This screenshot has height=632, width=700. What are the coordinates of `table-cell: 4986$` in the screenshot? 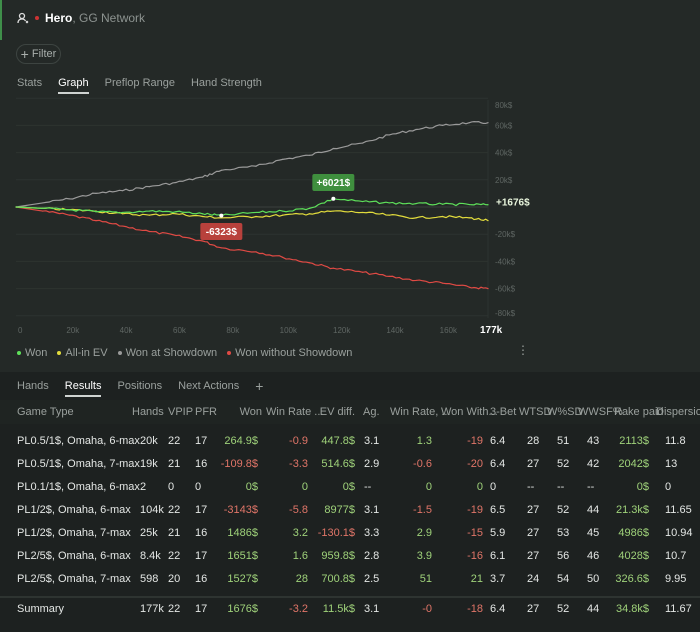 It's located at (633, 533).